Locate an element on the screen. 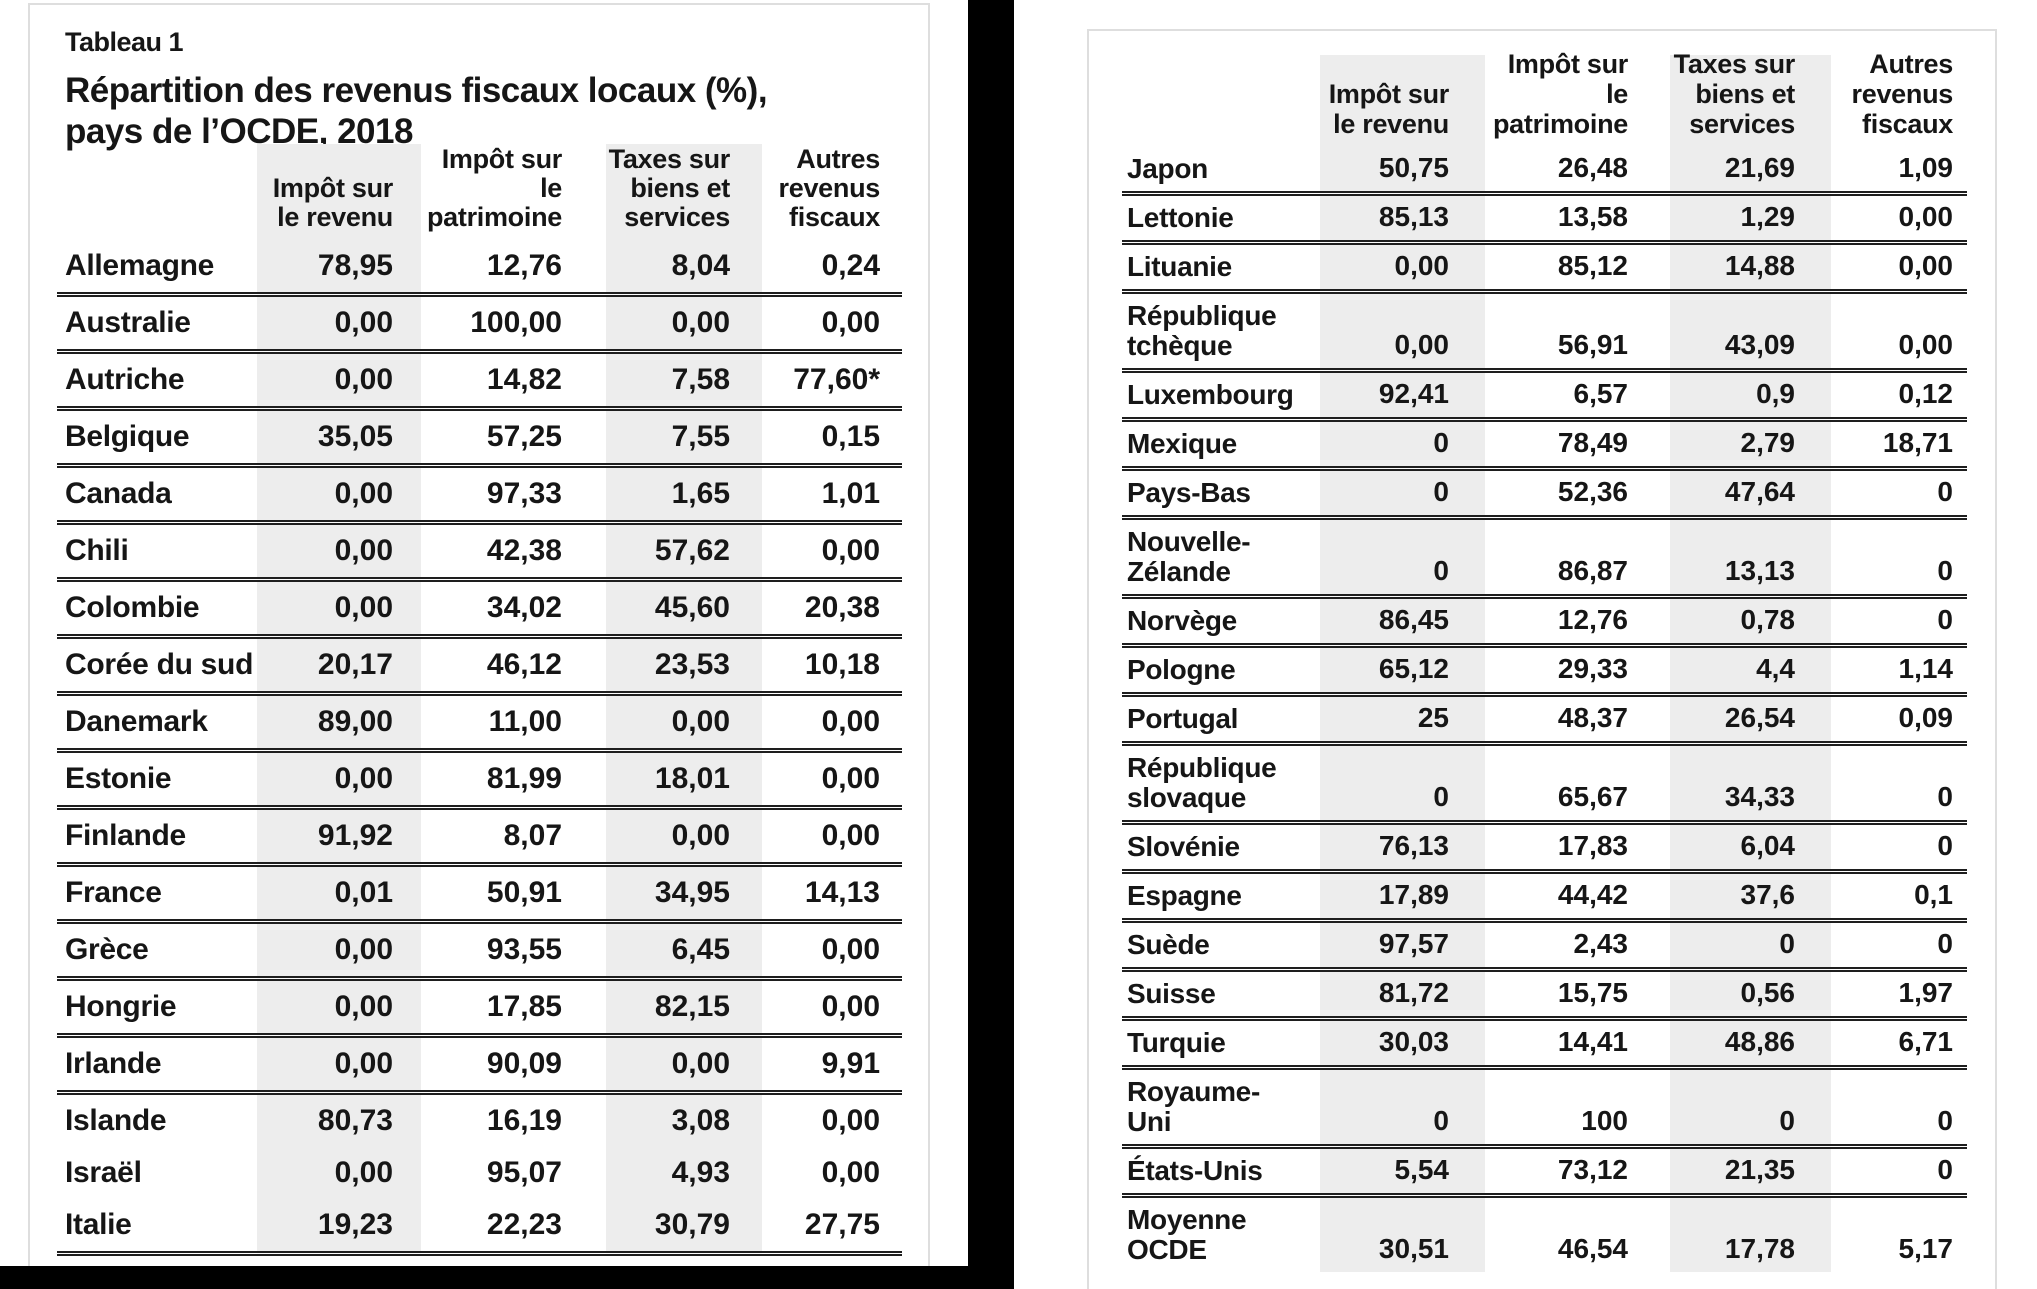  value-cell: 21,35 is located at coordinates (1759, 1169).